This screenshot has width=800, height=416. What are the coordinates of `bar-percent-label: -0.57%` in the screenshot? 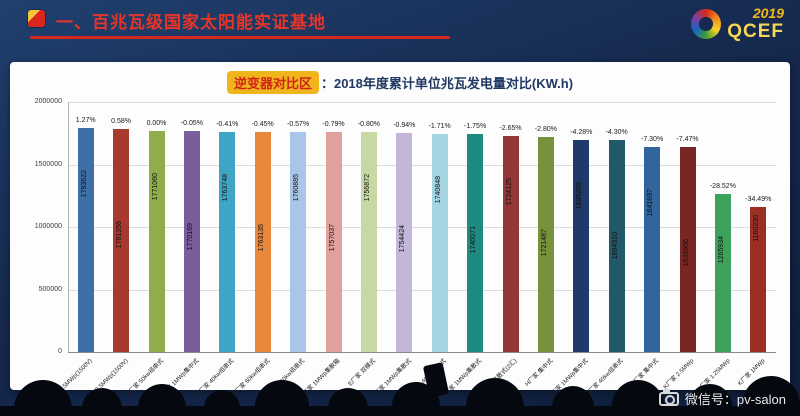 It's located at (298, 124).